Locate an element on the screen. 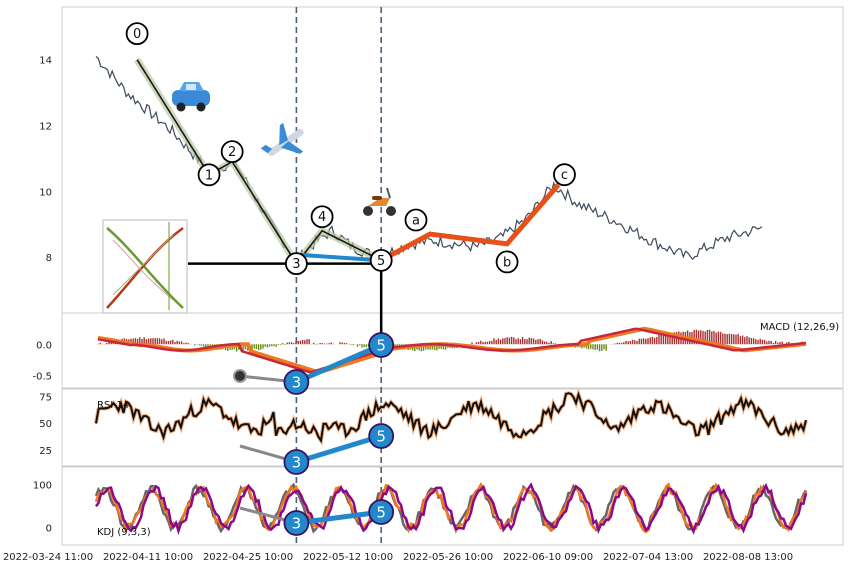  x-tick-label: 2022-06-10 09:00 is located at coordinates (548, 557).